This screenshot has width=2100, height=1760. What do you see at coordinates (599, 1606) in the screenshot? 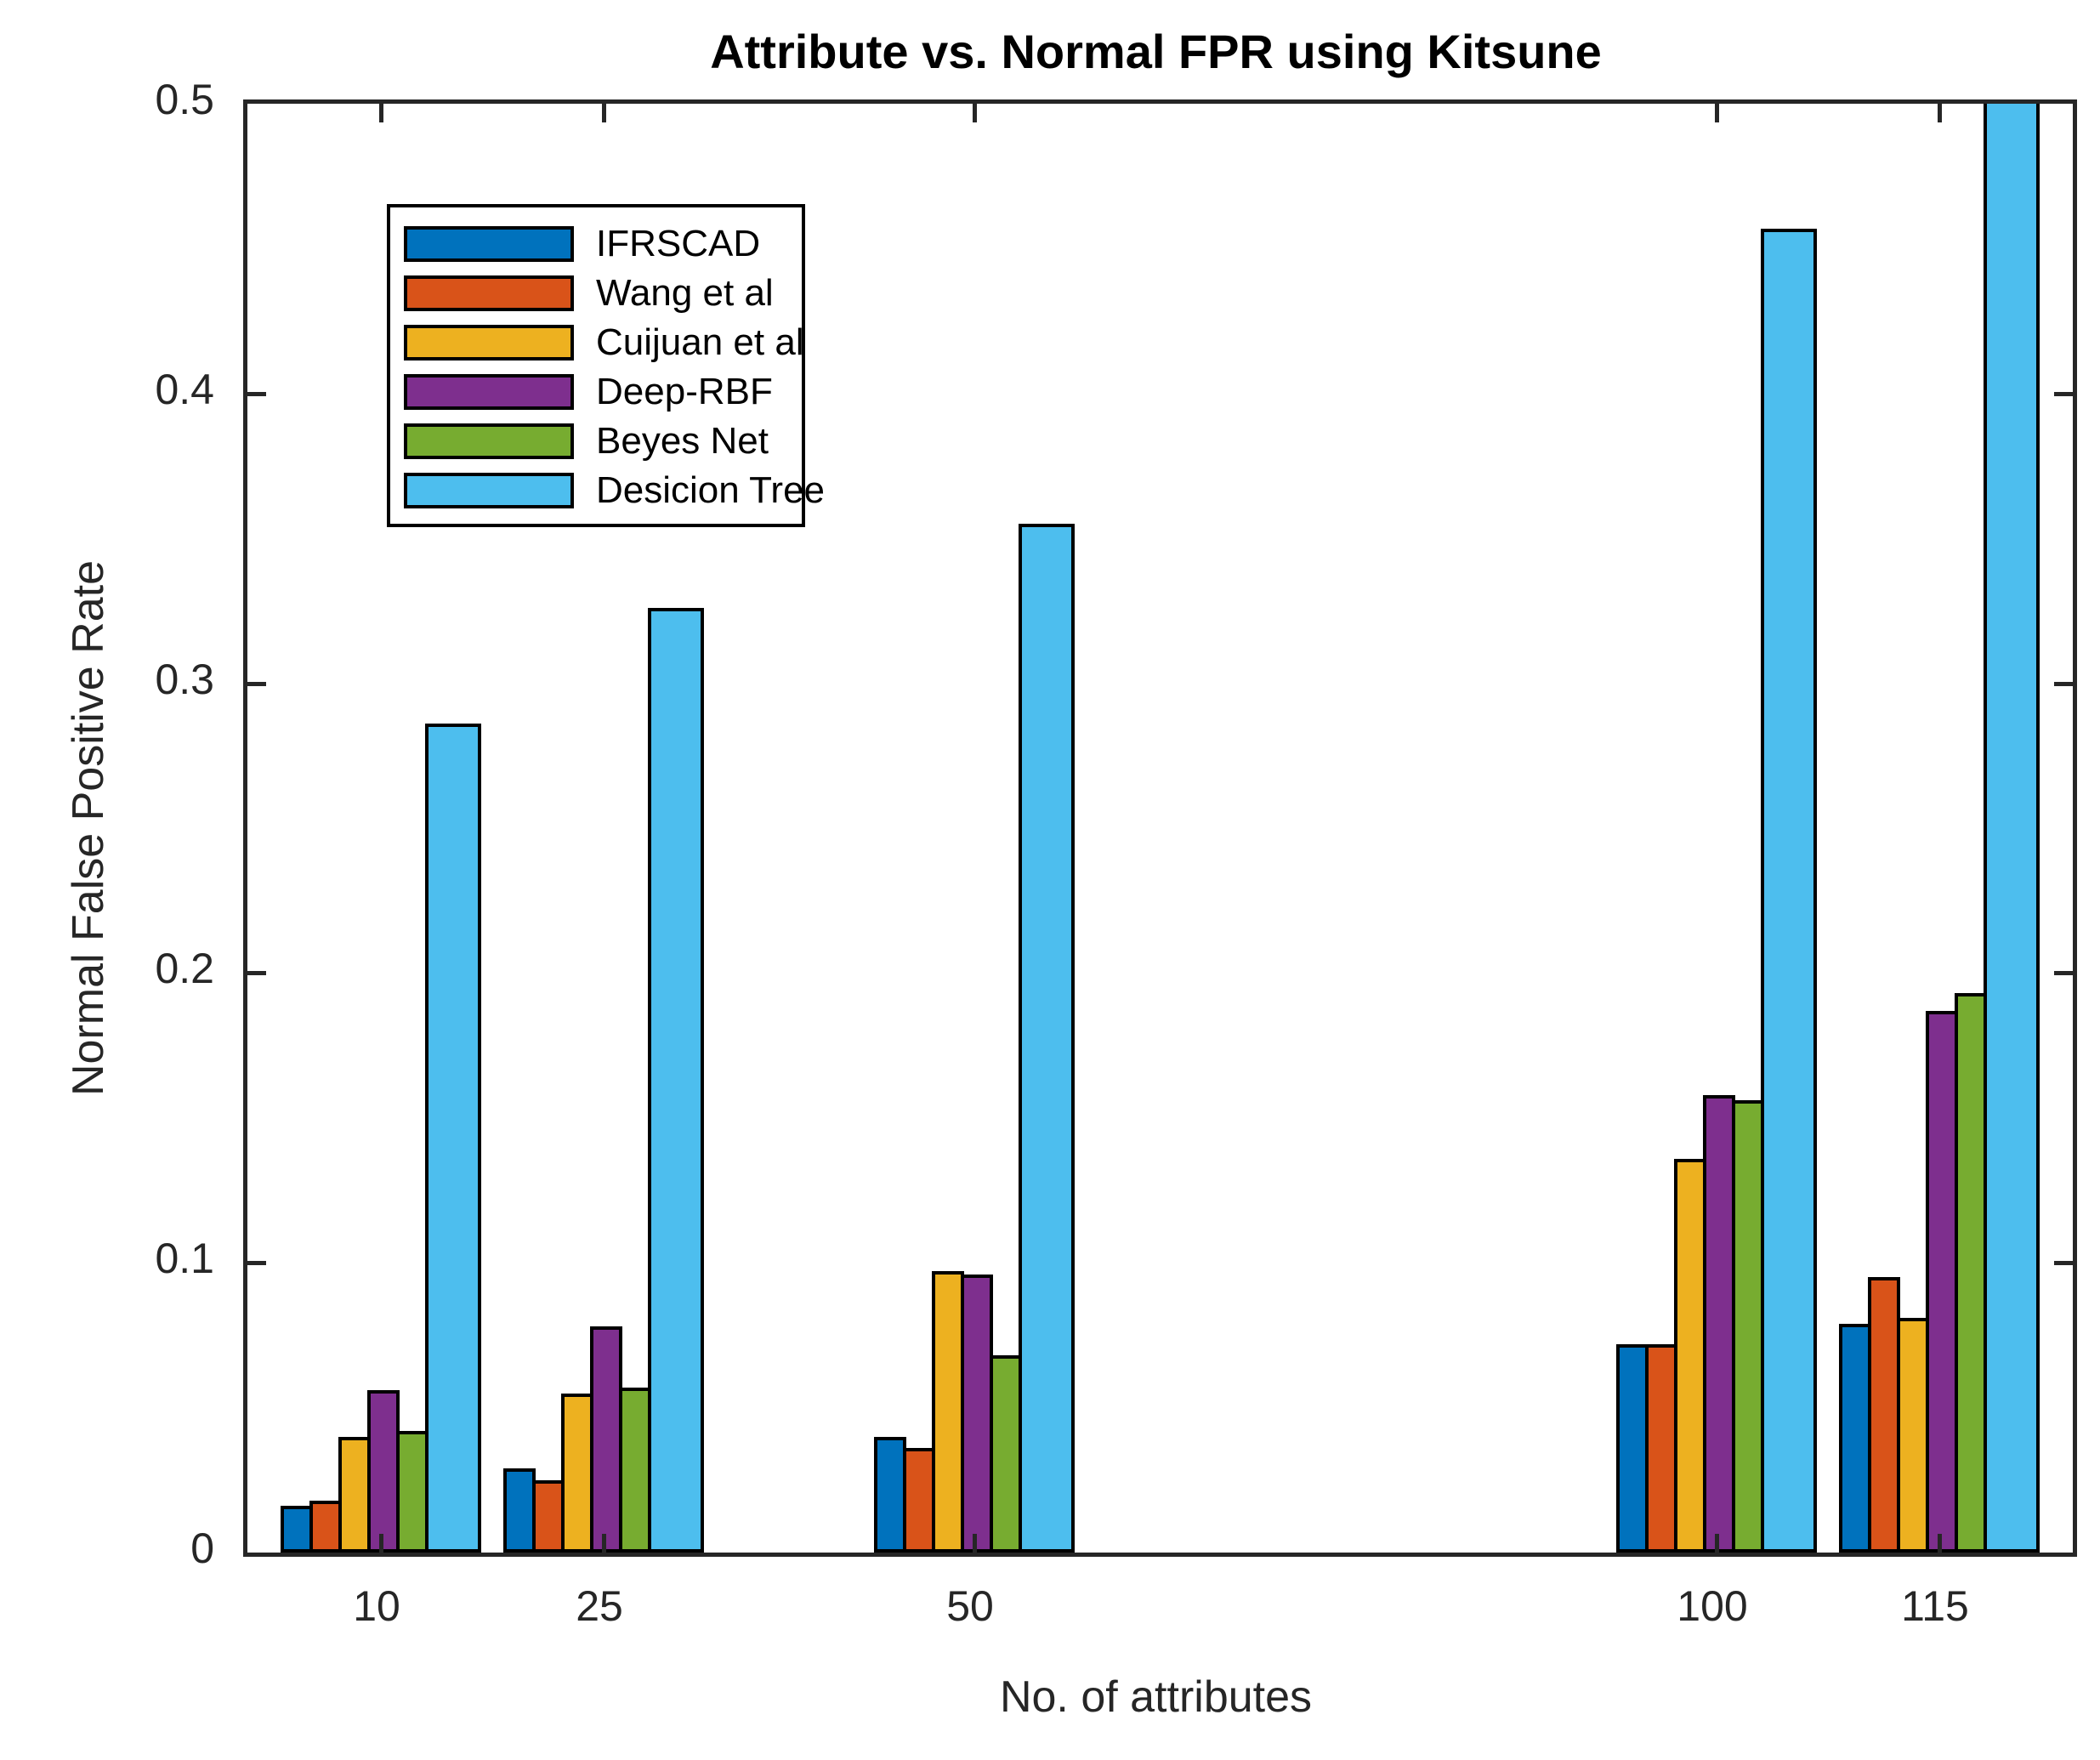
I see `x-tick-label: 25` at bounding box center [599, 1606].